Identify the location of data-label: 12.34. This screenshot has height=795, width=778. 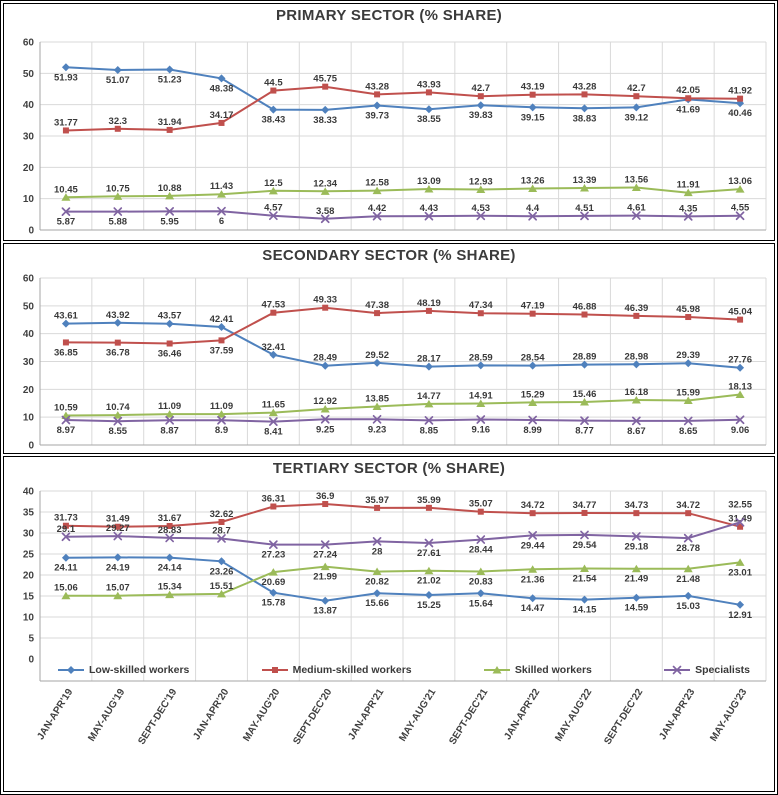
(325, 183).